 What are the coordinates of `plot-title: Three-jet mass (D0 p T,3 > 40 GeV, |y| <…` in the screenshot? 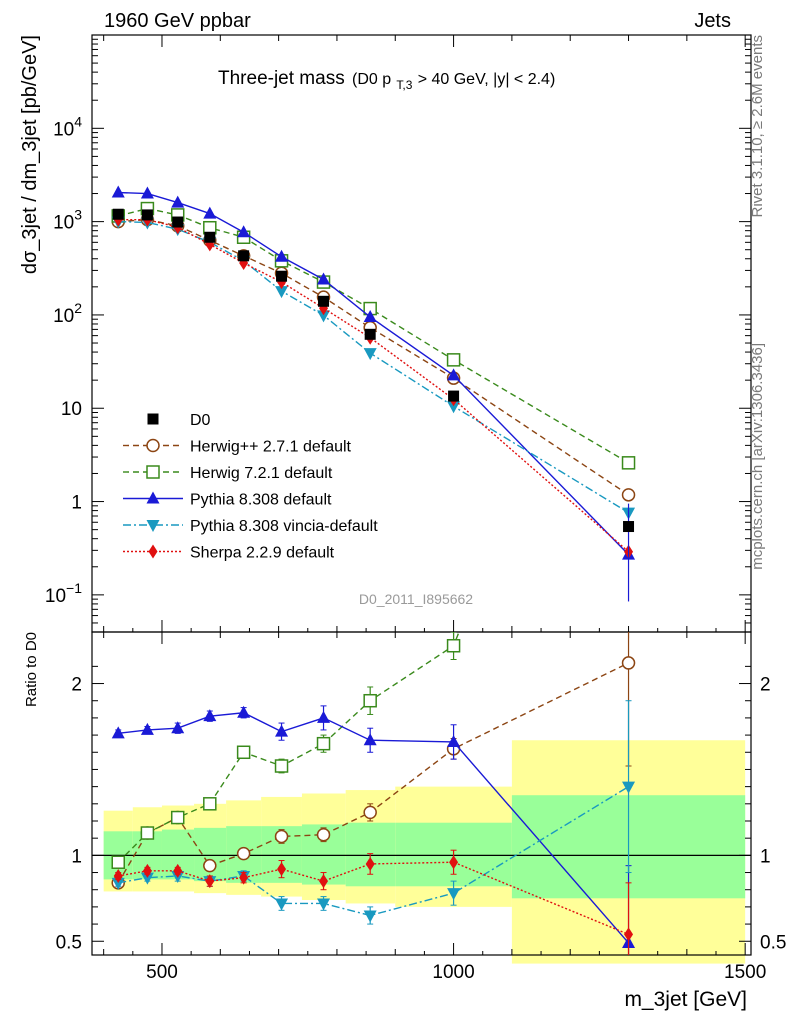 It's located at (386, 81).